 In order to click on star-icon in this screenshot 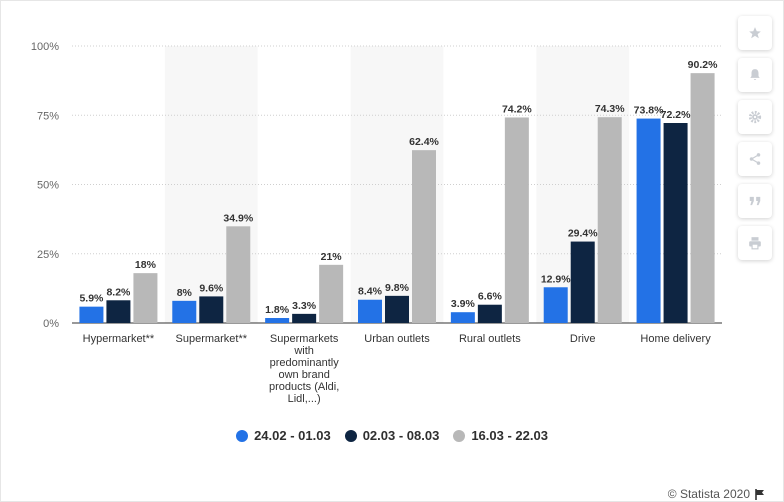, I will do `click(755, 33)`.